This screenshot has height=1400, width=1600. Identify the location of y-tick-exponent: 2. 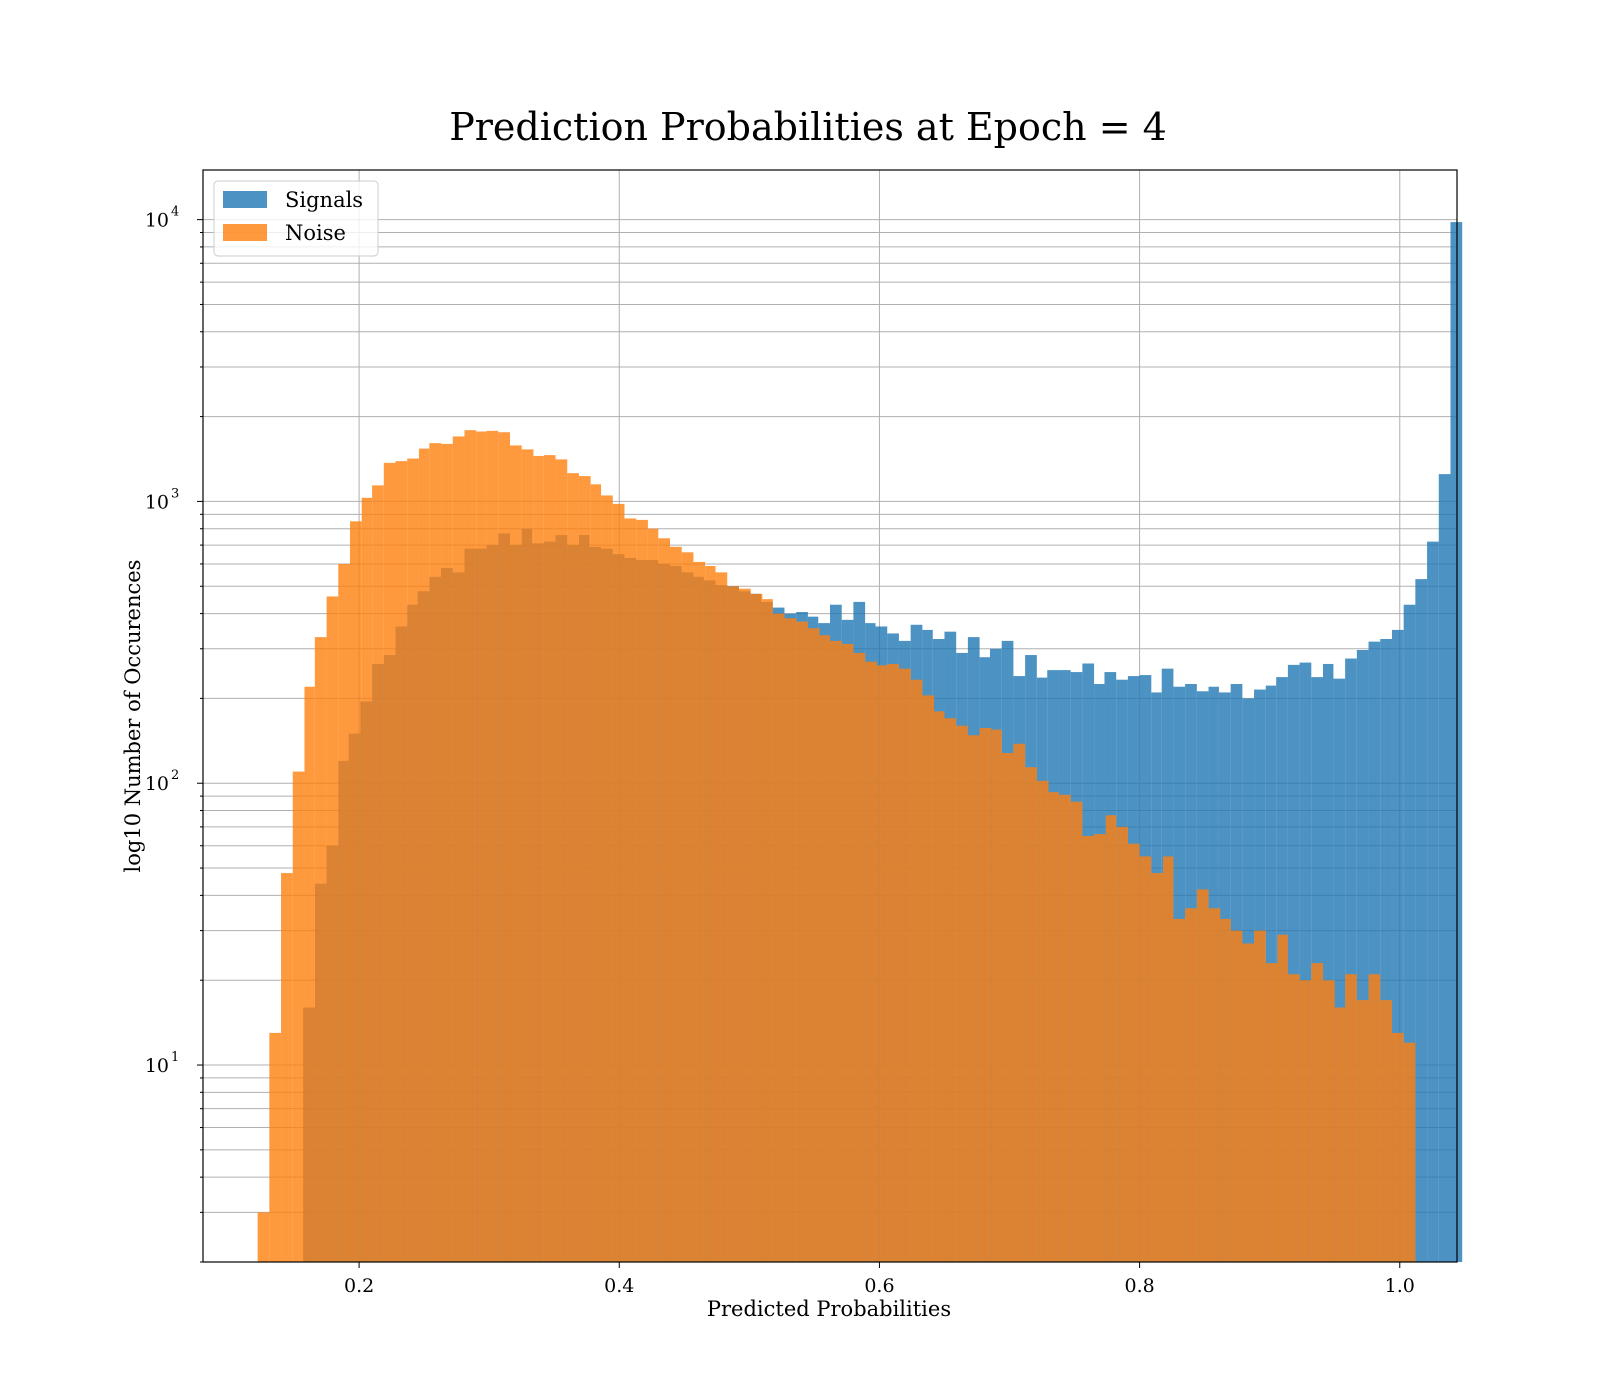
(175, 775).